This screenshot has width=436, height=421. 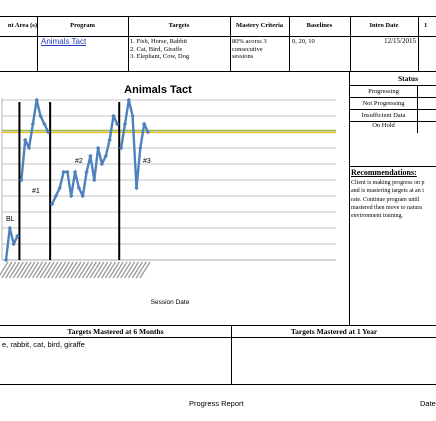 What do you see at coordinates (319, 25) in the screenshot?
I see `header-baselines: Baselines` at bounding box center [319, 25].